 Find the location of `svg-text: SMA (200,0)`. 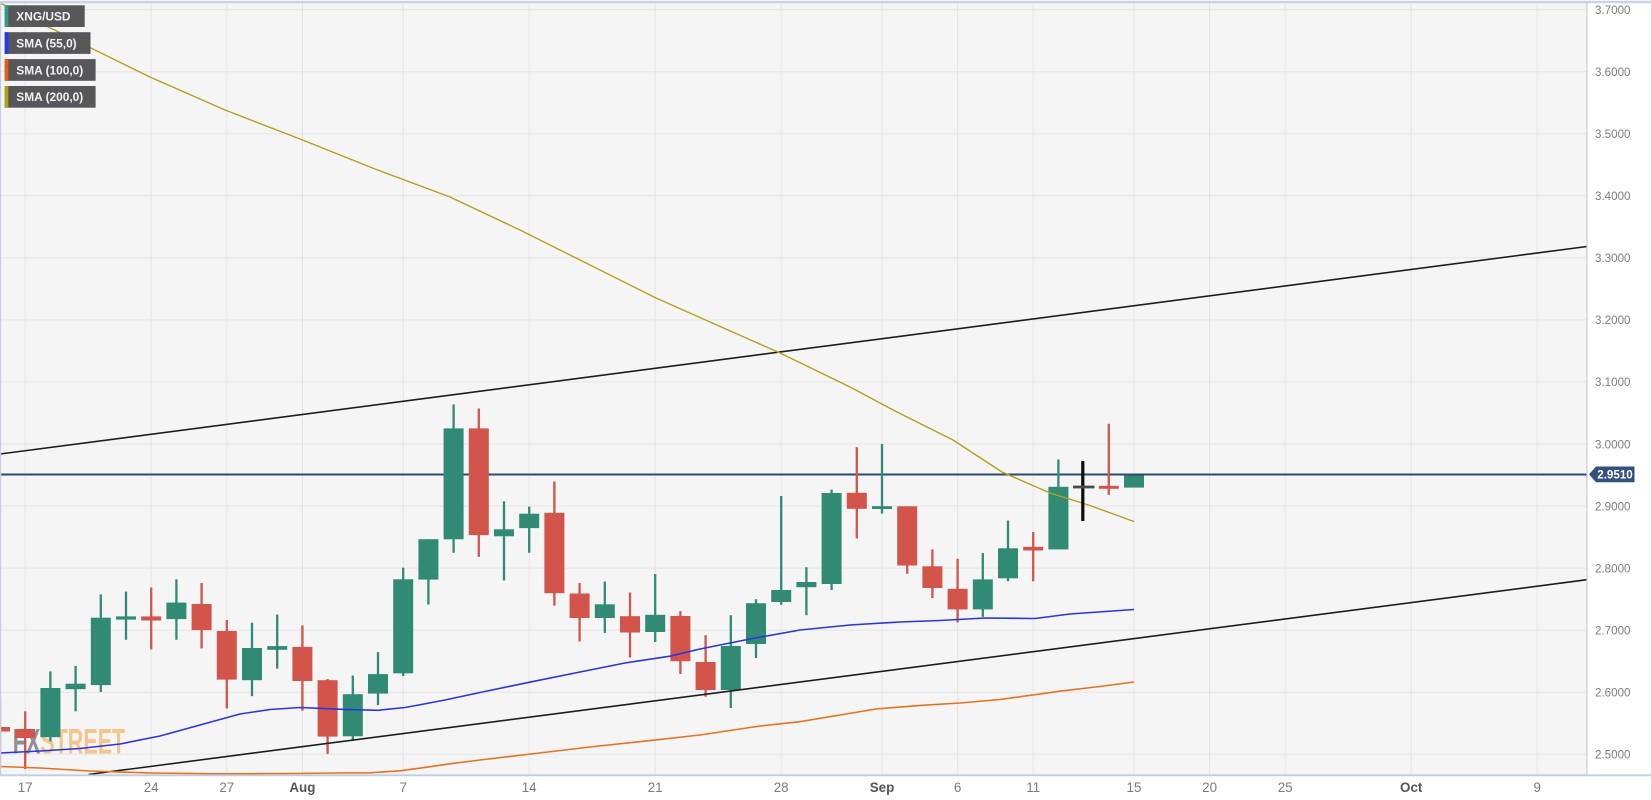

svg-text: SMA (200,0) is located at coordinates (49, 97).